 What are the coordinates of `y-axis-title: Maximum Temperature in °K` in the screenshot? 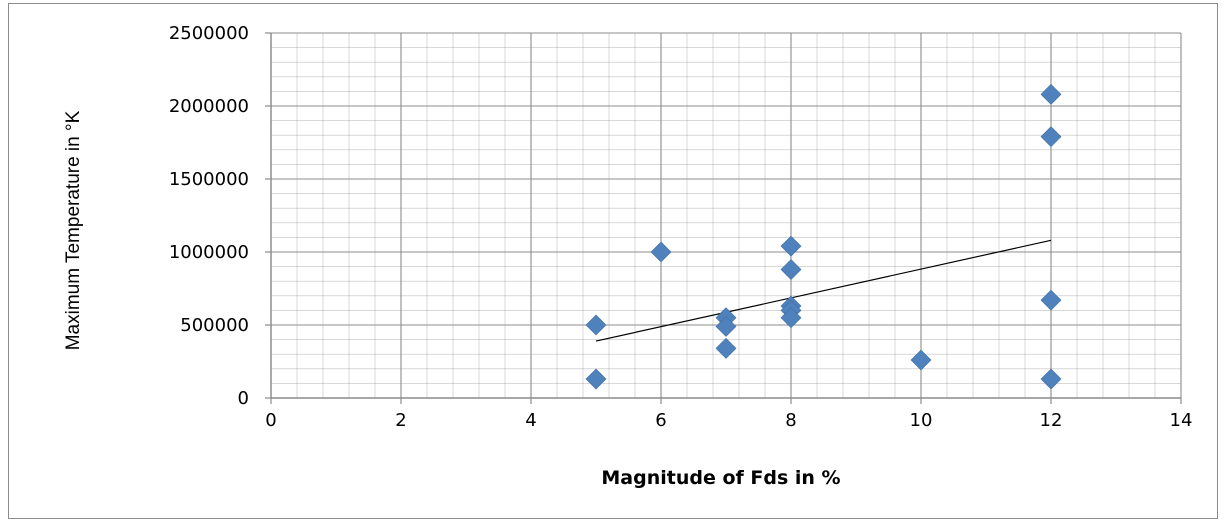 It's located at (73, 230).